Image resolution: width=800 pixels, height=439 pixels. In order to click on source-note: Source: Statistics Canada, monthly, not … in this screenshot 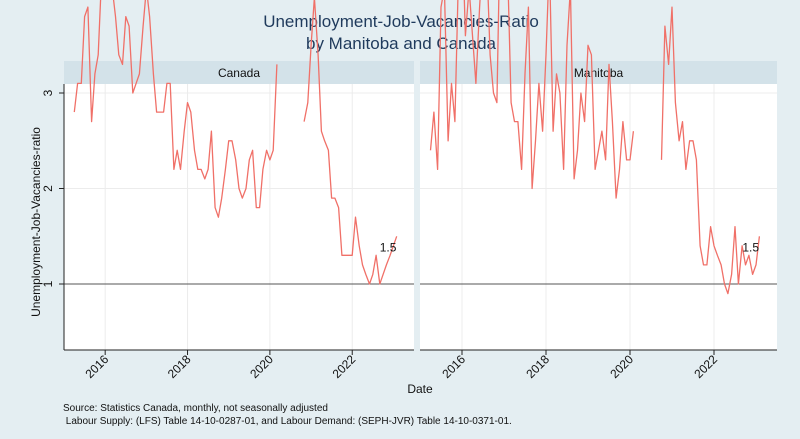, I will do `click(195, 408)`.